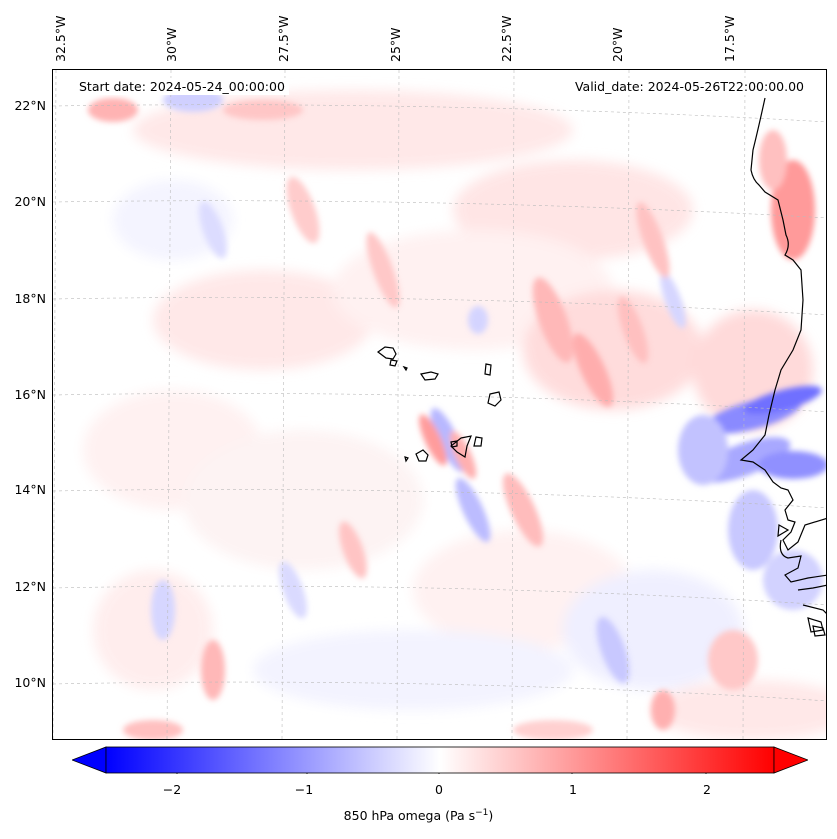  Describe the element at coordinates (491, 816) in the screenshot. I see `colorbar-units-suffix: )` at that location.